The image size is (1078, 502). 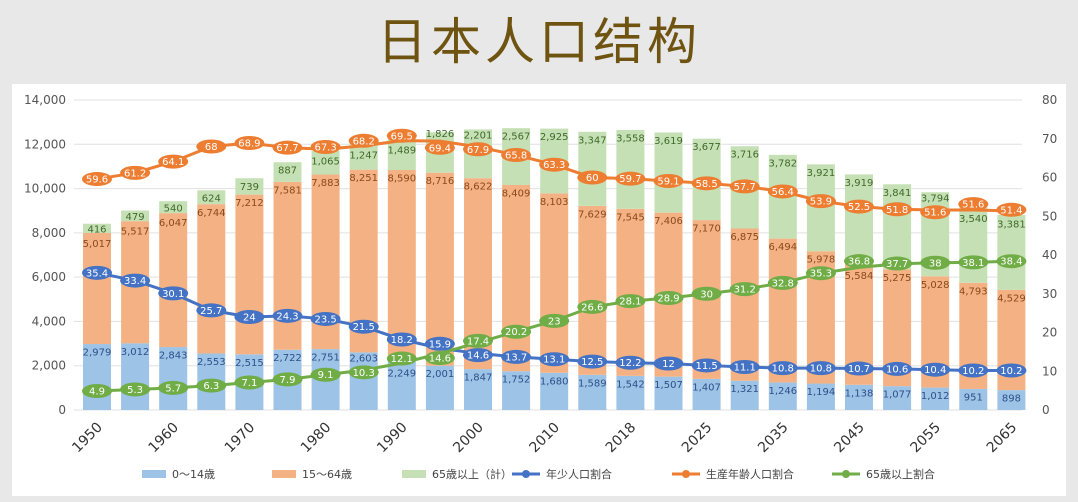 What do you see at coordinates (630, 384) in the screenshot?
I see `bar-data-label: 1,542` at bounding box center [630, 384].